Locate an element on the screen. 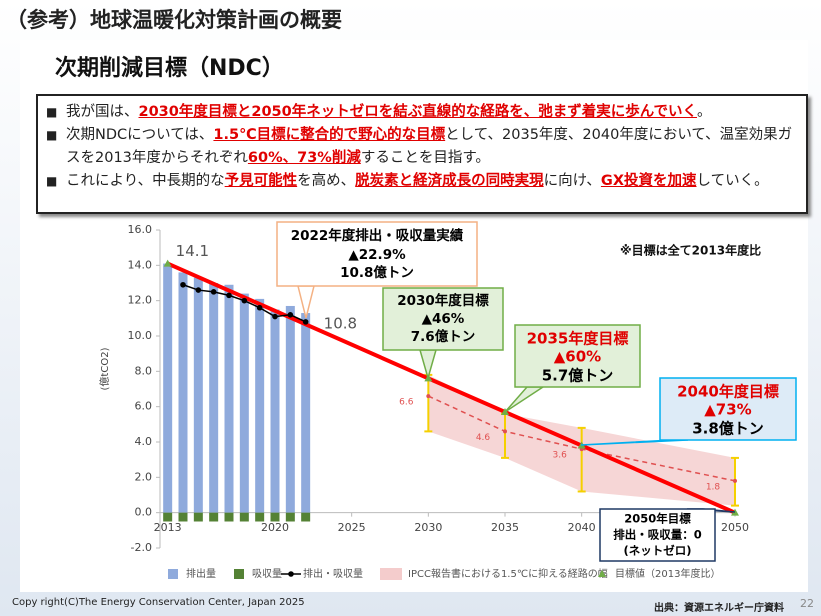  bullet-text: これにより、中長期的な is located at coordinates (145, 181).